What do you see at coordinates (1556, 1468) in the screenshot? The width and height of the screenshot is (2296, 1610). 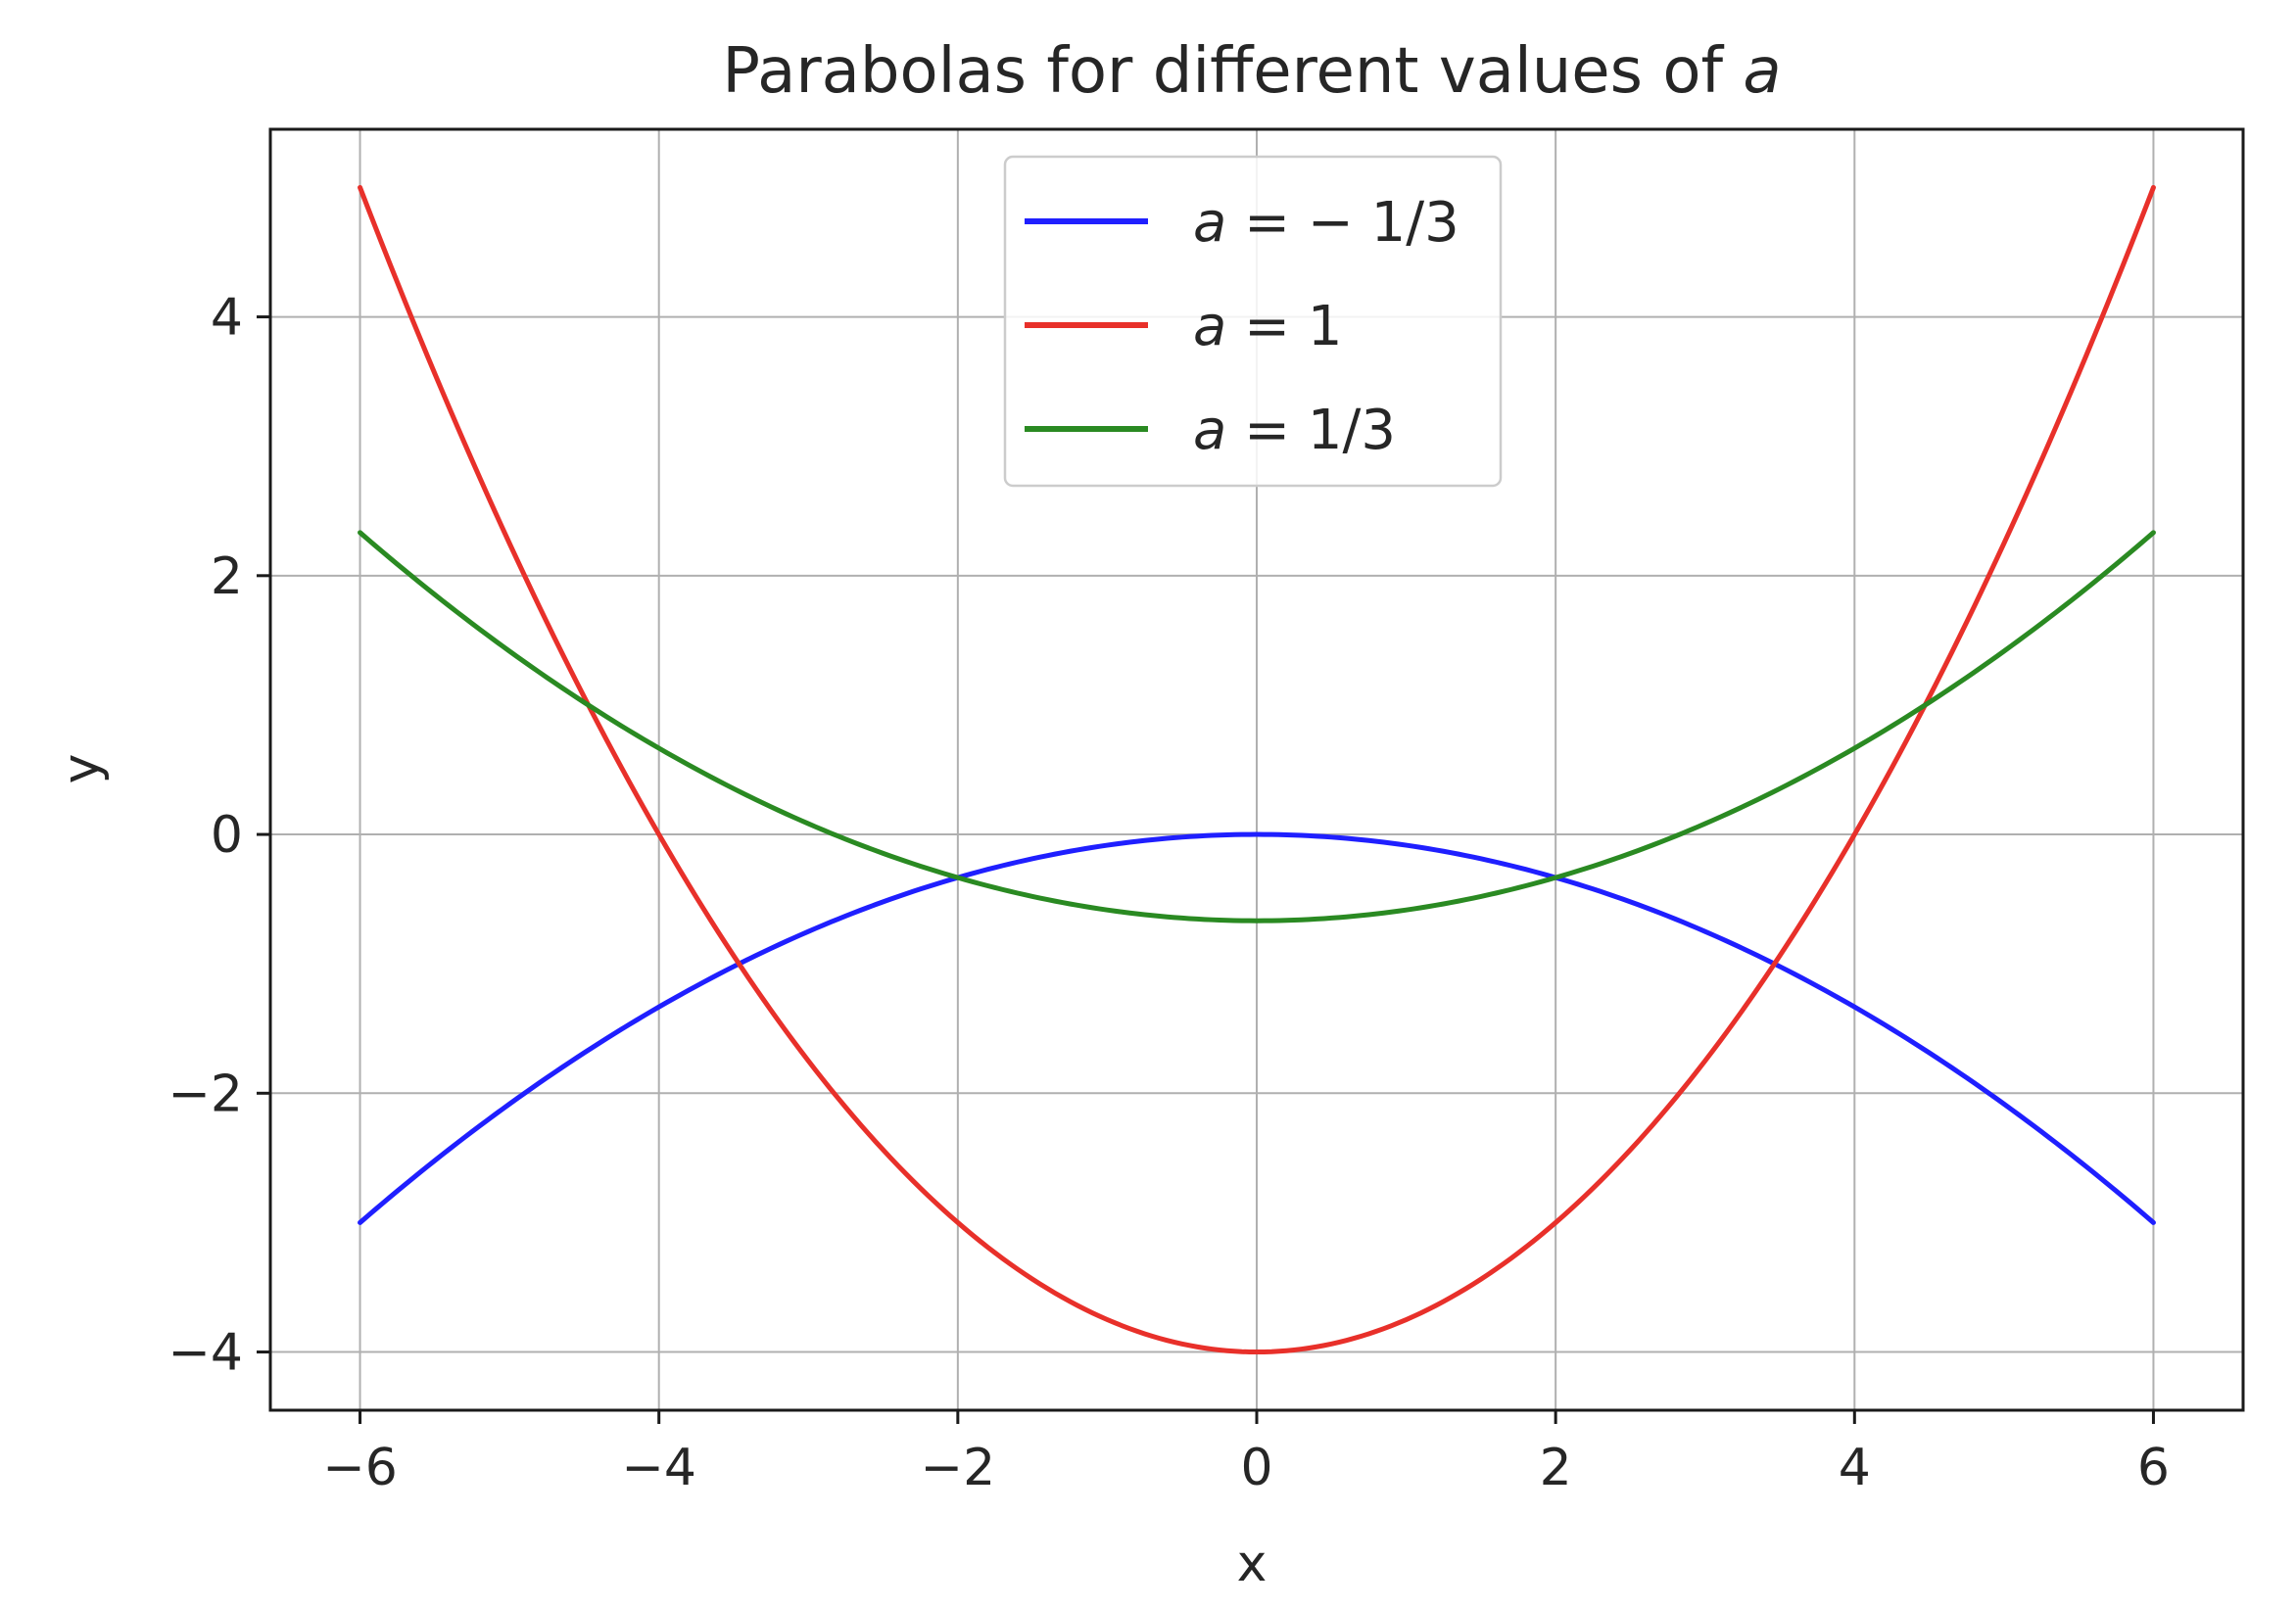 I see `x-tick-label: 2` at bounding box center [1556, 1468].